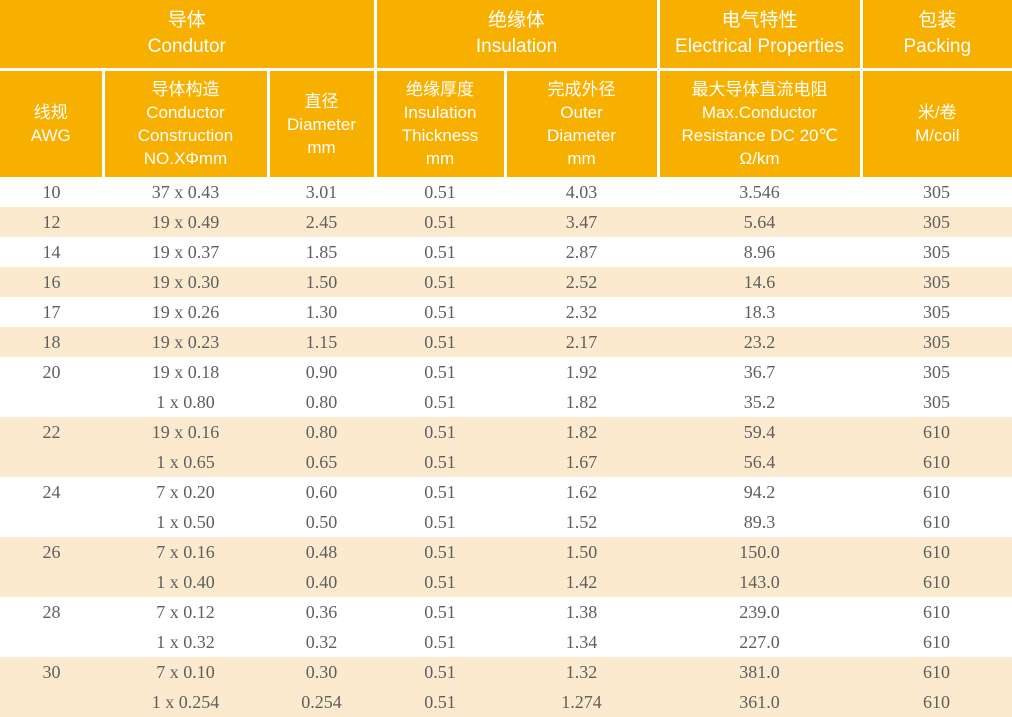 The width and height of the screenshot is (1012, 717). What do you see at coordinates (582, 582) in the screenshot?
I see `cell-outer-diameter: 1.42` at bounding box center [582, 582].